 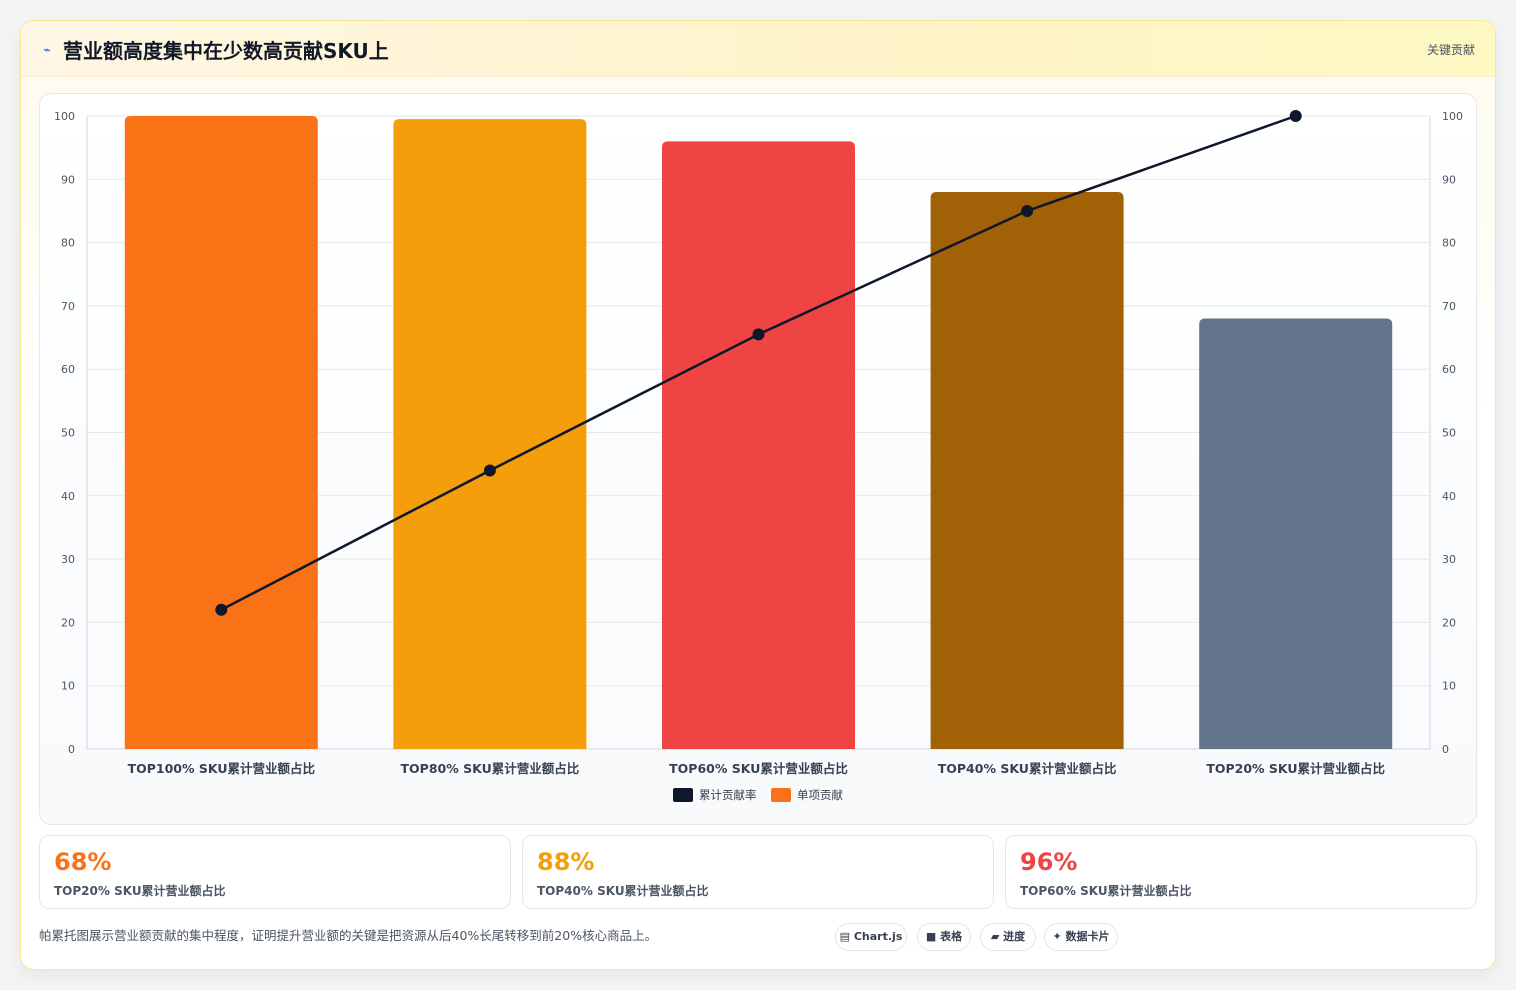 What do you see at coordinates (1449, 179) in the screenshot?
I see `y2-tick-label: 90` at bounding box center [1449, 179].